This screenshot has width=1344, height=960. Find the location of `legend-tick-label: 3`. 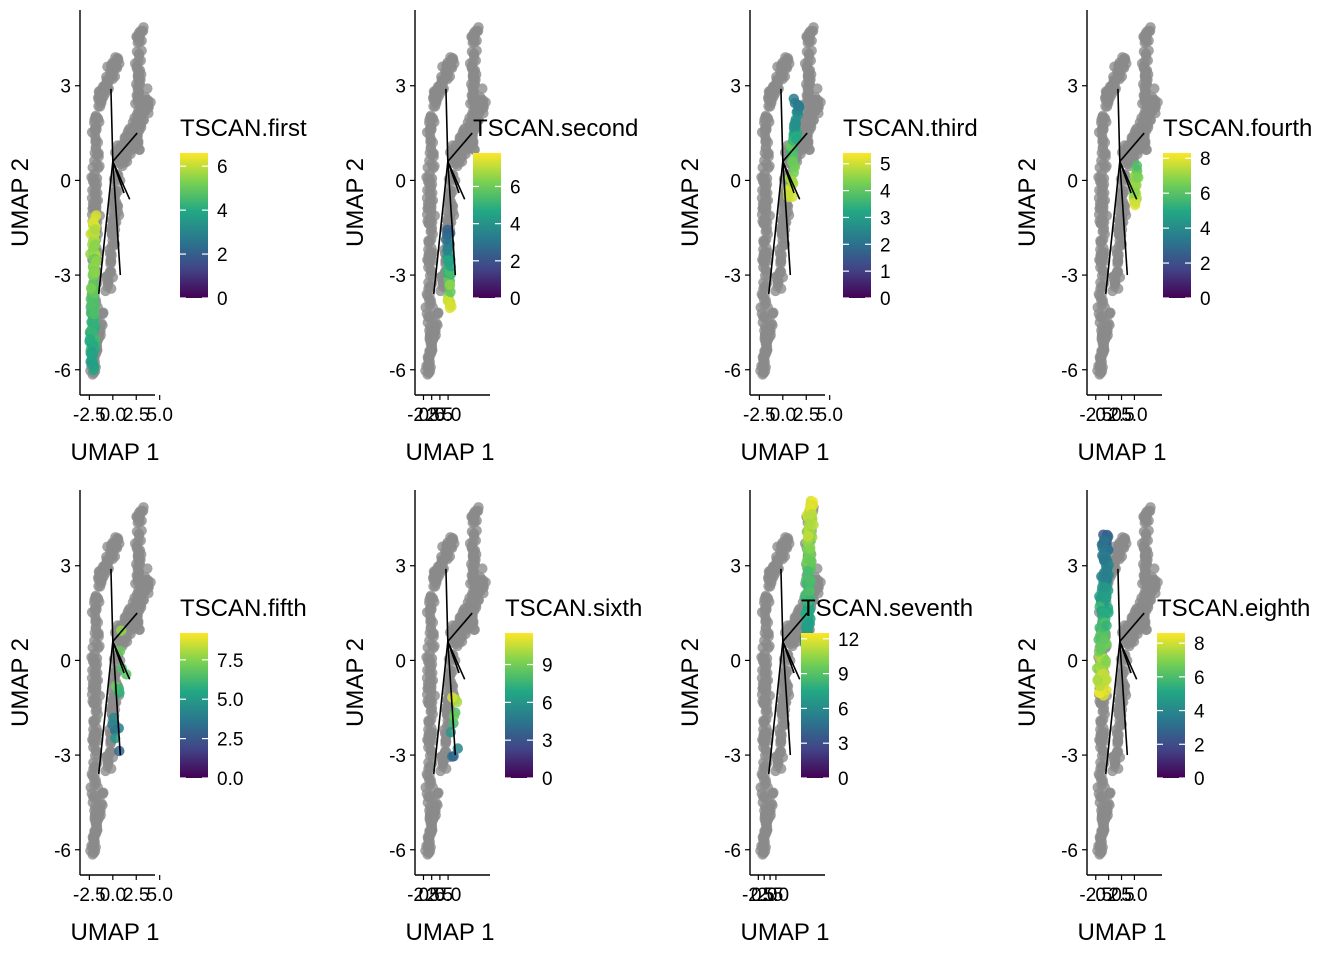

legend-tick-label: 3 is located at coordinates (547, 741).